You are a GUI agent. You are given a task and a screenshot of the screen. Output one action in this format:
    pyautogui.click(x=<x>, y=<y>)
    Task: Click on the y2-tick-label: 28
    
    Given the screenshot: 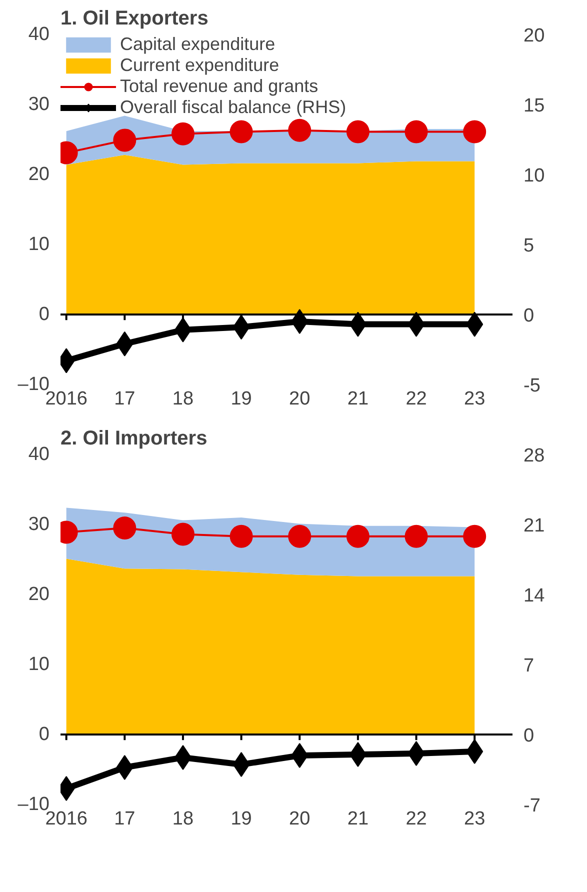 What is the action you would take?
    pyautogui.click(x=534, y=456)
    